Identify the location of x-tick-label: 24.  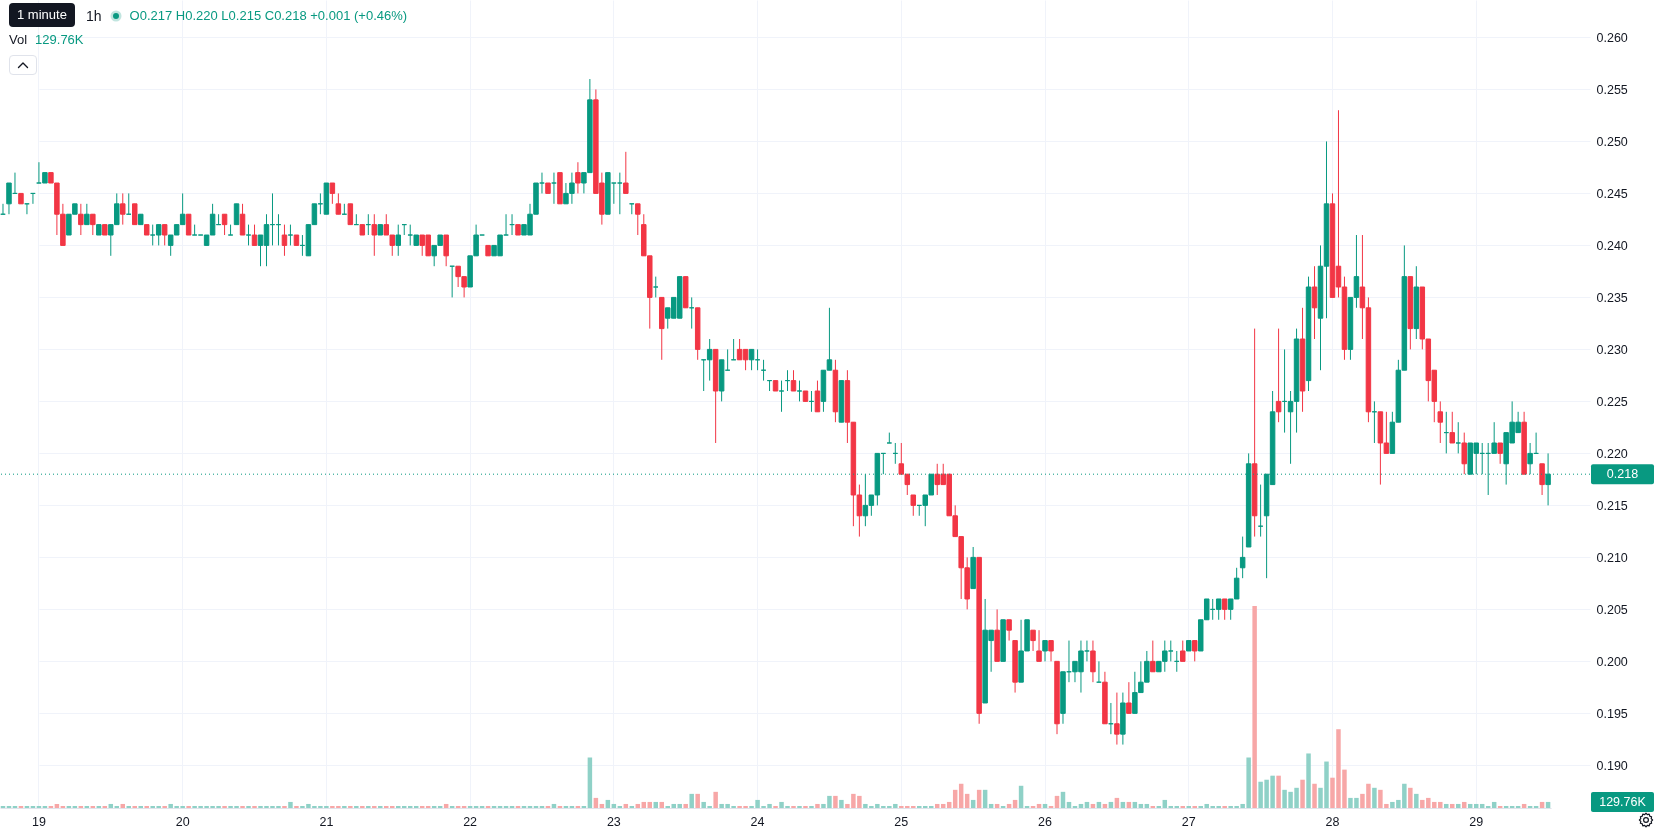
(757, 821).